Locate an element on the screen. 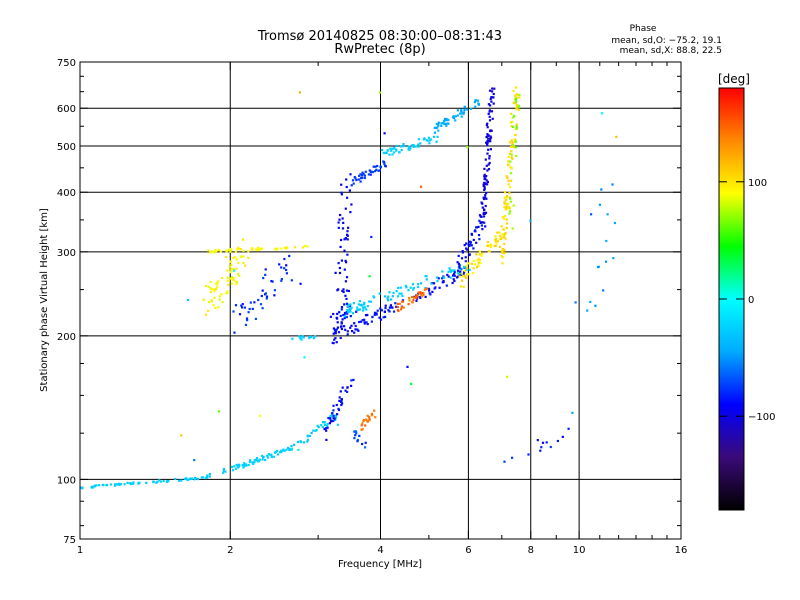  x-tick-label: 1 is located at coordinates (80, 550).